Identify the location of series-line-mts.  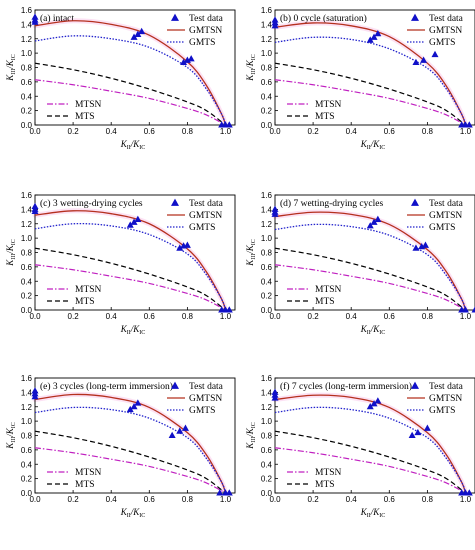
(370, 94).